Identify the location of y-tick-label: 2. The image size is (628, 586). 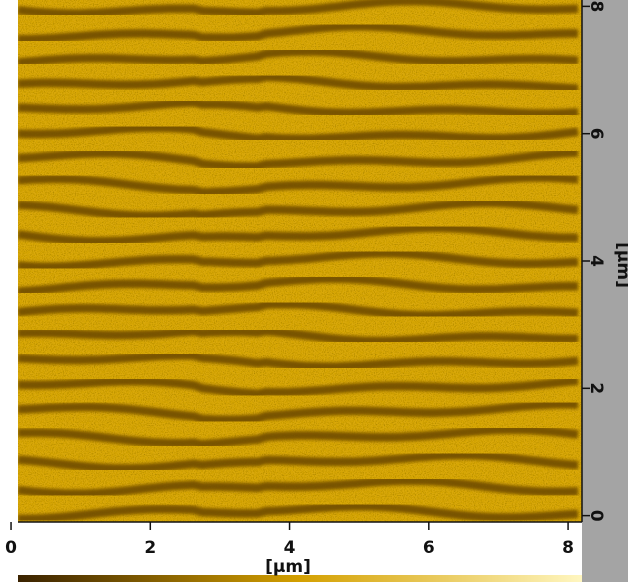
(596, 388).